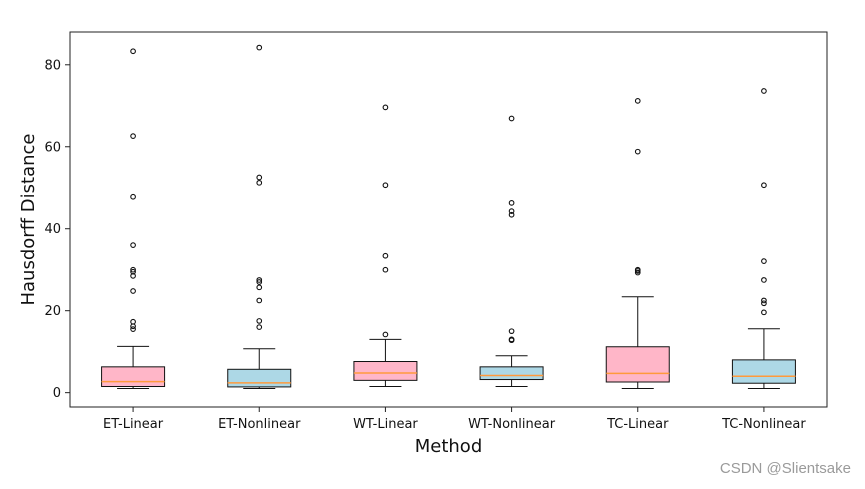 This screenshot has width=865, height=489. I want to click on x-tick-label: WT-Linear, so click(385, 424).